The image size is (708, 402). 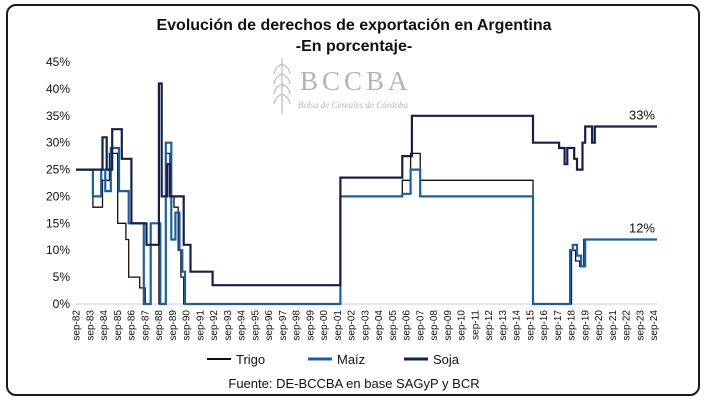 I want to click on x-tick-label: sep-04, so click(x=379, y=325).